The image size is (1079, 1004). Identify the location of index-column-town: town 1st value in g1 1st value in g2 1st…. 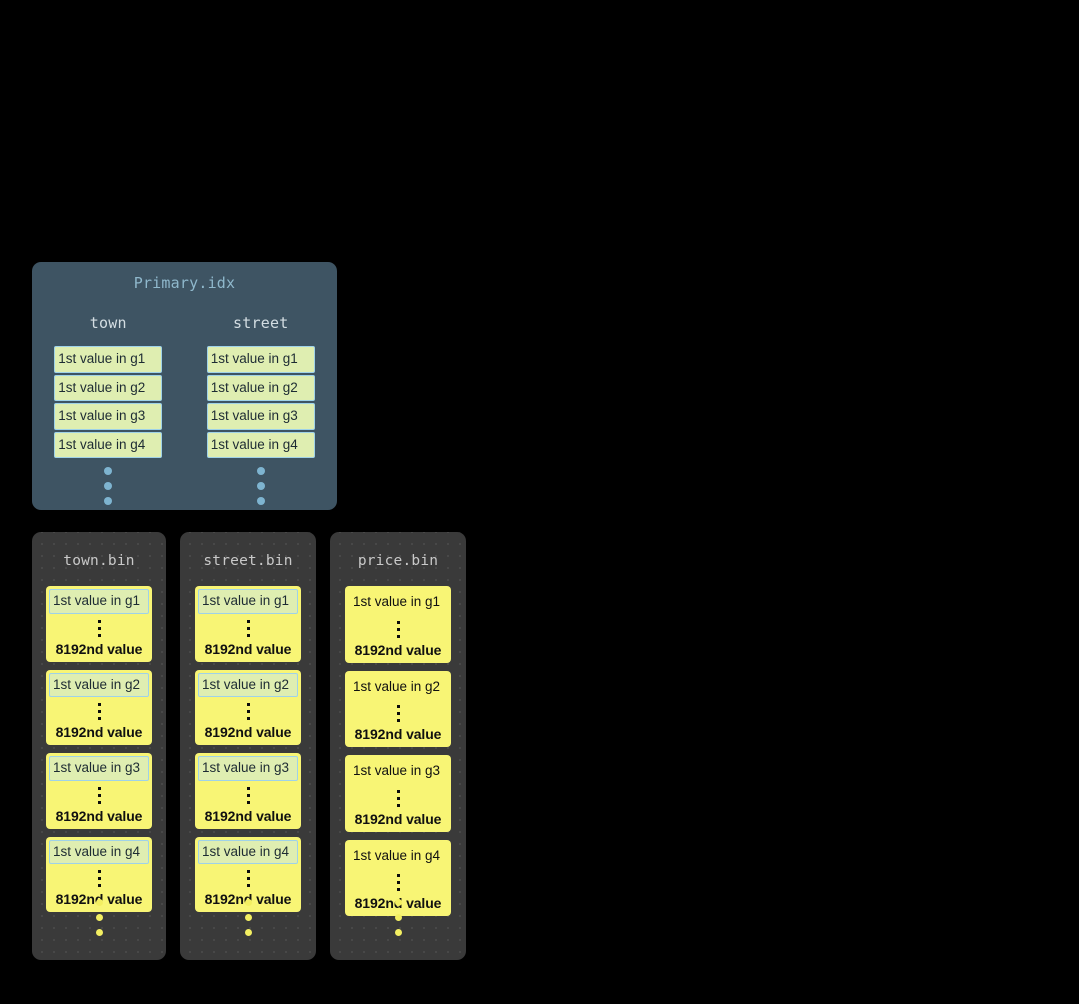
(108, 409).